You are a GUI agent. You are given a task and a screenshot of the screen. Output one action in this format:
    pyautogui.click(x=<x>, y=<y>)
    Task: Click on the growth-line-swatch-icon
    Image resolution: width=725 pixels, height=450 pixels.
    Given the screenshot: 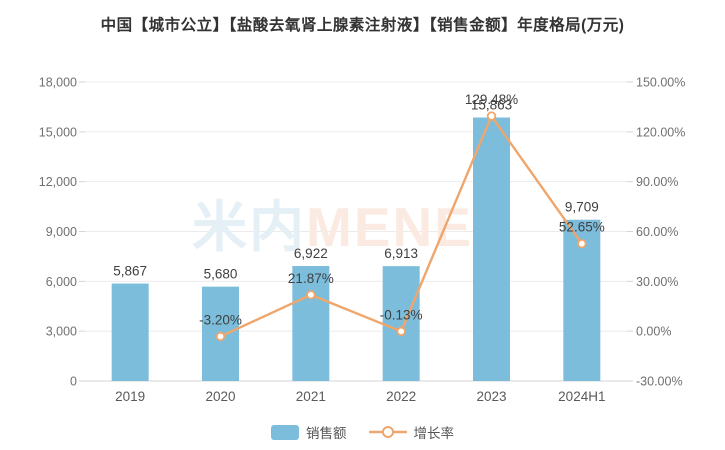 What is the action you would take?
    pyautogui.click(x=387, y=432)
    